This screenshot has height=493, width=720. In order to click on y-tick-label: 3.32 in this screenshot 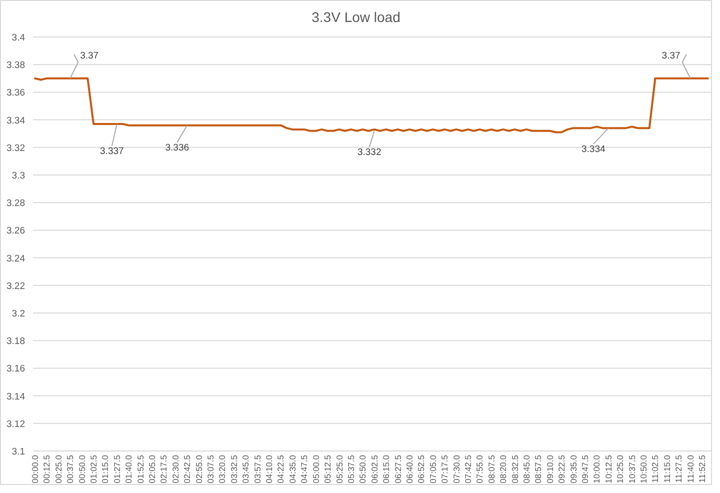, I will do `click(15, 148)`.